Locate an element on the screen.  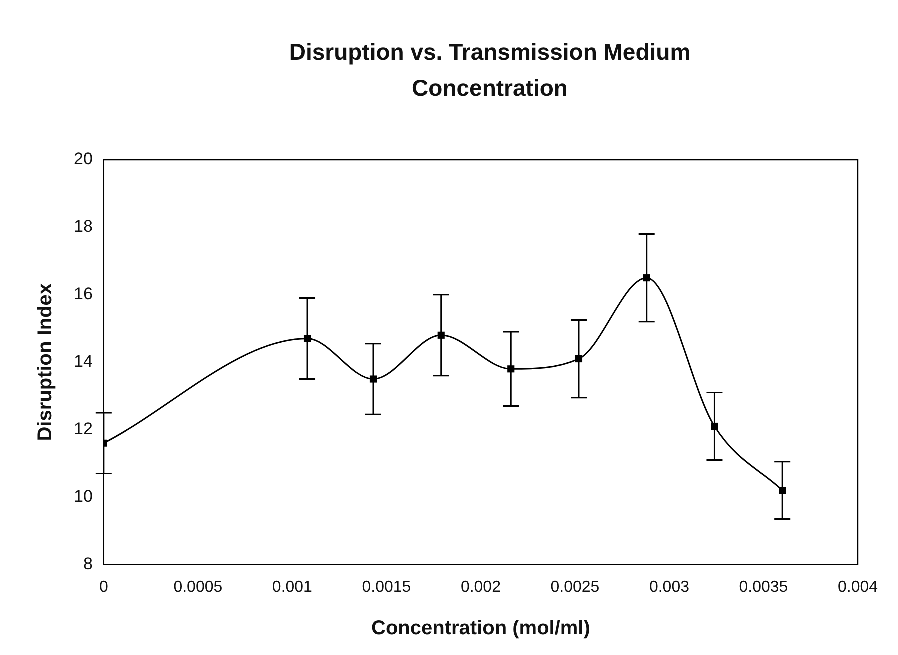
y-tick-label: 8 is located at coordinates (88, 564).